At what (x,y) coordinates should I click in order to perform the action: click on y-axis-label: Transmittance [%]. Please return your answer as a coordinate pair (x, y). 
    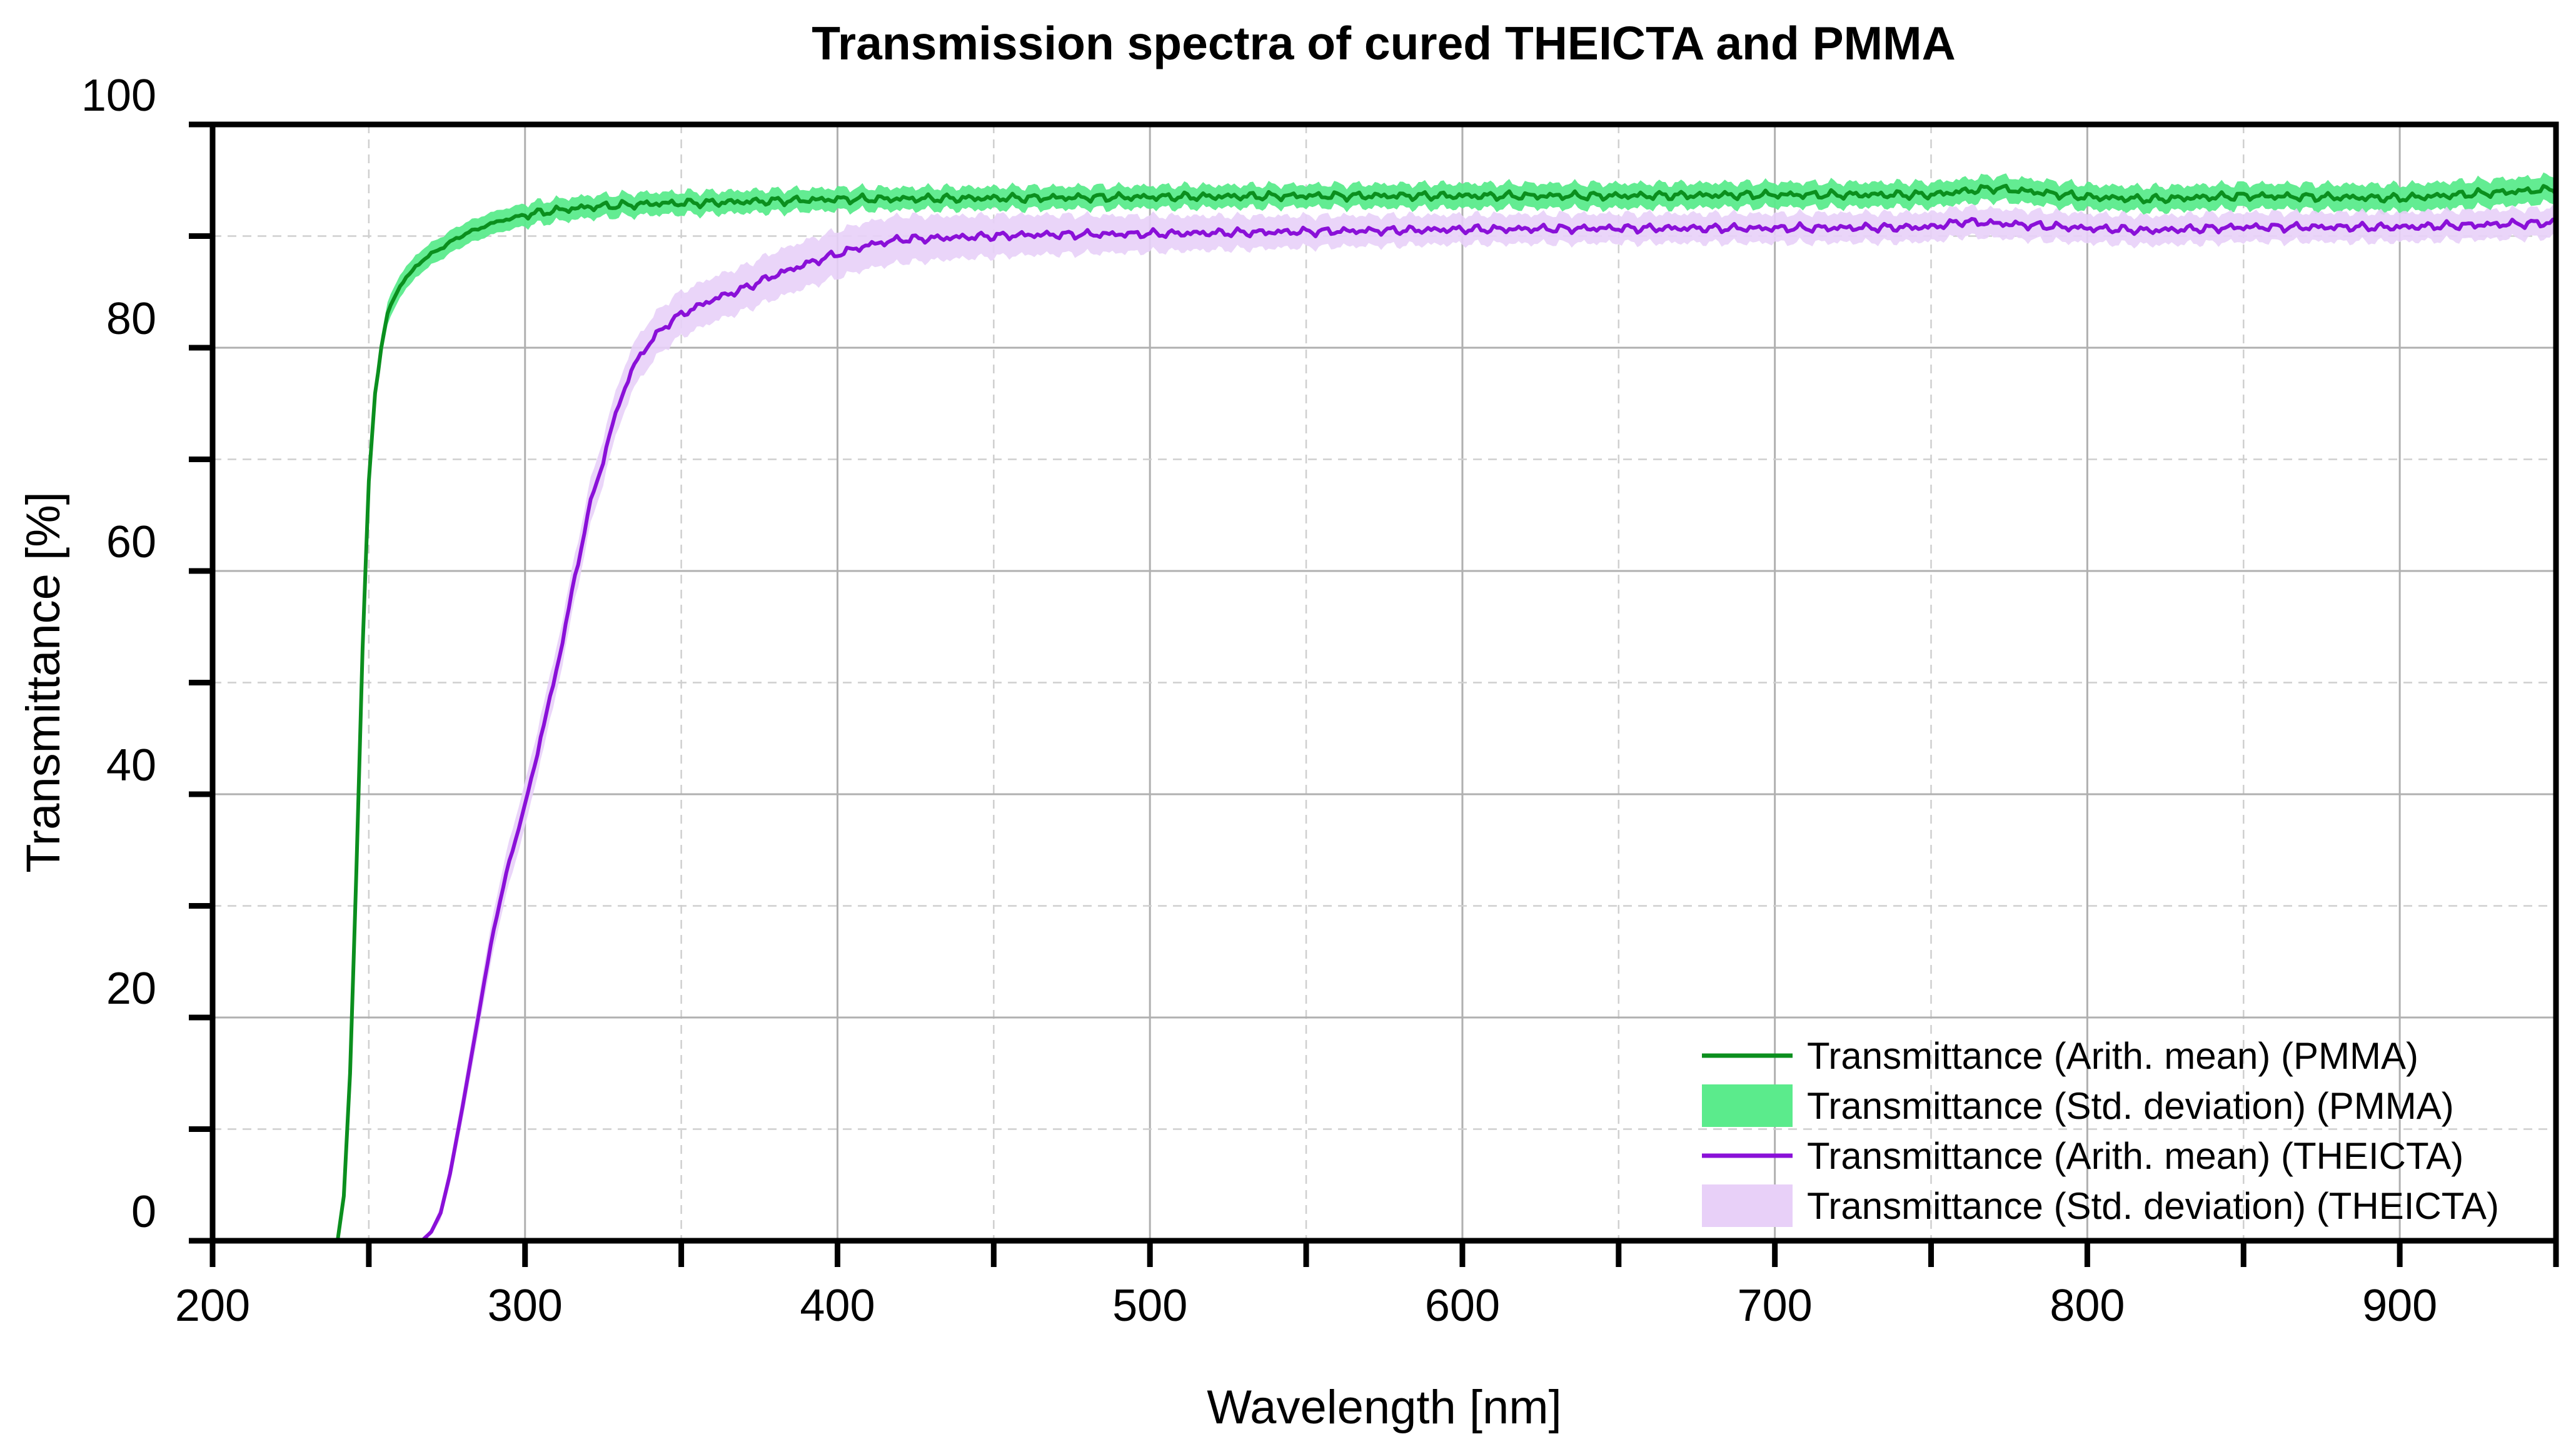
    Looking at the image, I should click on (43, 682).